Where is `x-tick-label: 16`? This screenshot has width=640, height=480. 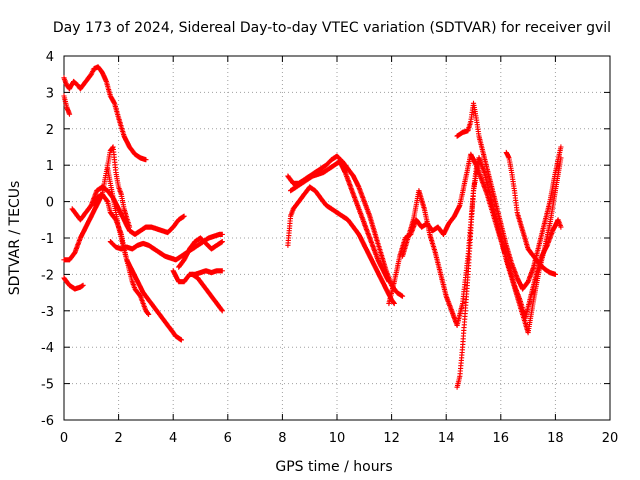 x-tick-label: 16 is located at coordinates (501, 438).